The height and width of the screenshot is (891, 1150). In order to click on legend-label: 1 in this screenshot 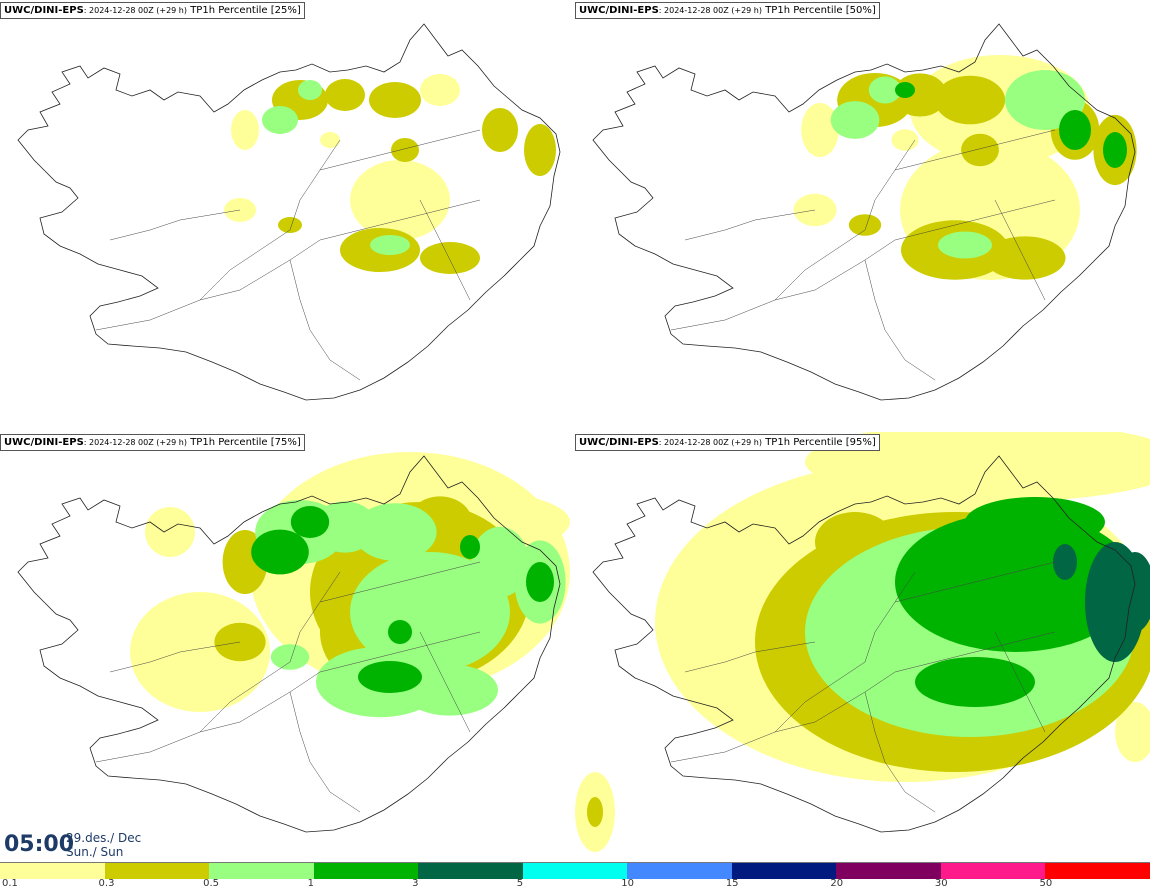, I will do `click(310, 883)`.